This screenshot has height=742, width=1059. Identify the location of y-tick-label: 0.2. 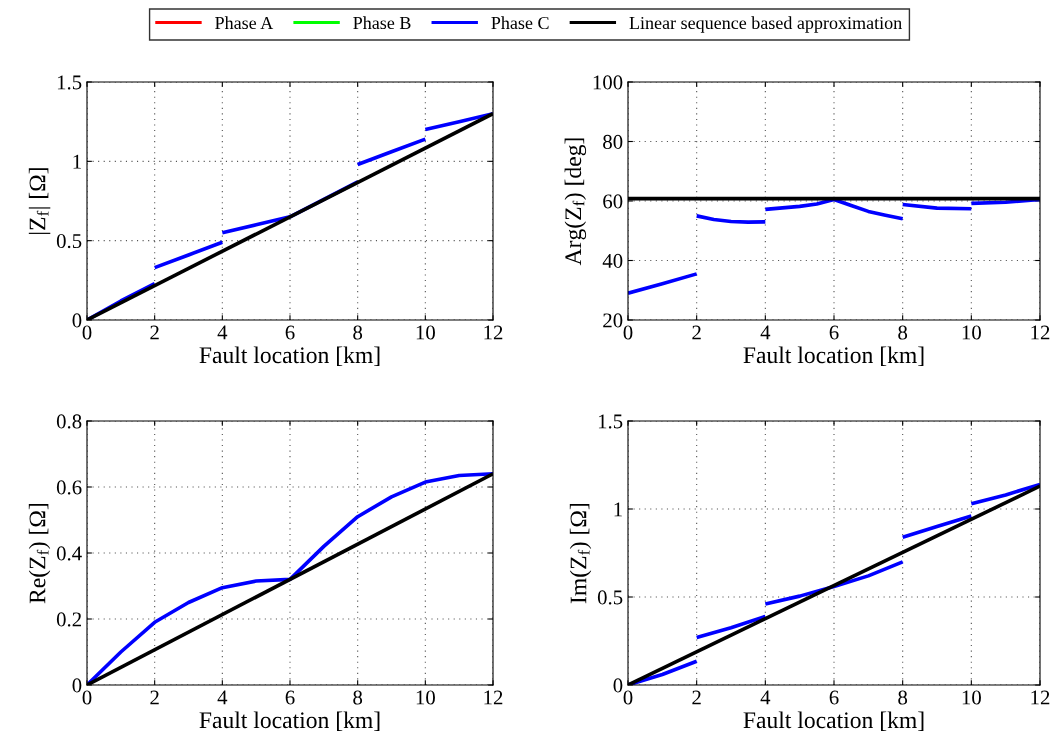
(68, 619).